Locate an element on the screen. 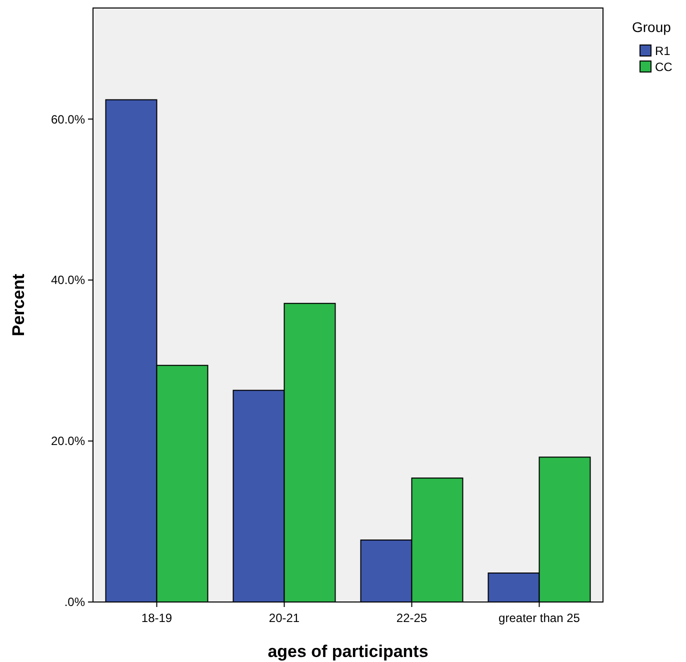 The width and height of the screenshot is (686, 662). x-tick-label: 22-25 is located at coordinates (412, 618).